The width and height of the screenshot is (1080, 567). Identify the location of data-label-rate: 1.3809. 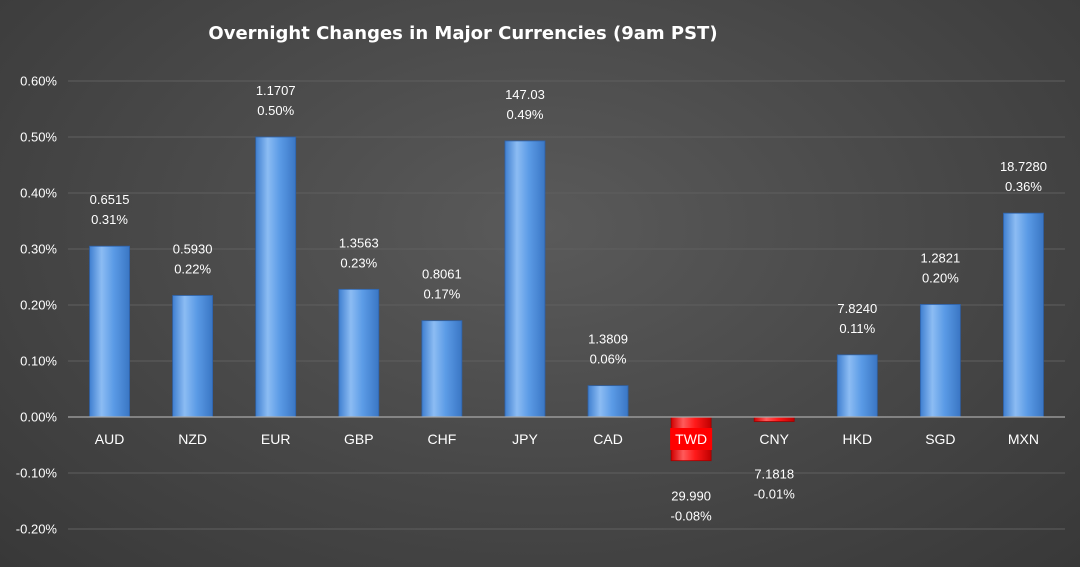
(608, 339).